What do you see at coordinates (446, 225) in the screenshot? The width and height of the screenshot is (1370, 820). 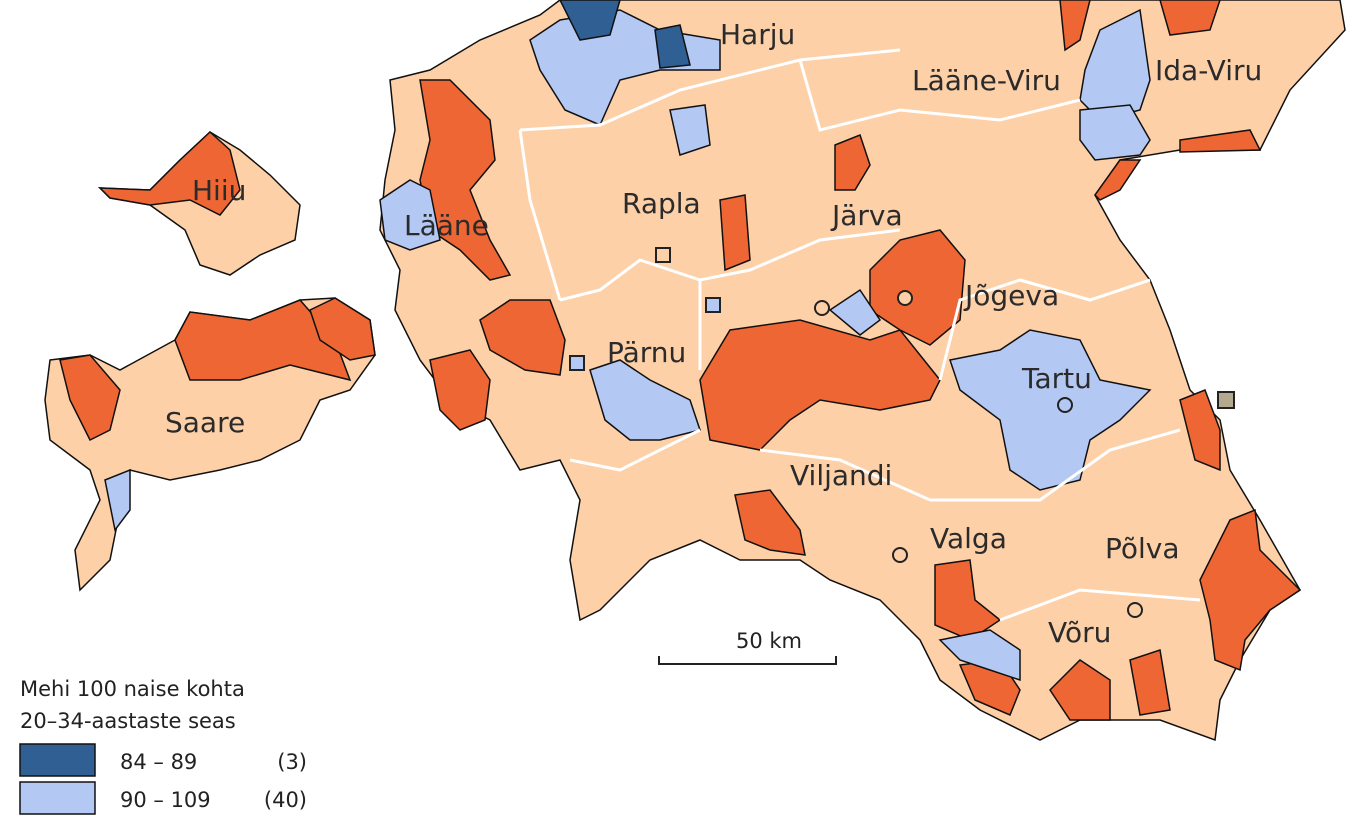 I see `county-label: Lääne` at bounding box center [446, 225].